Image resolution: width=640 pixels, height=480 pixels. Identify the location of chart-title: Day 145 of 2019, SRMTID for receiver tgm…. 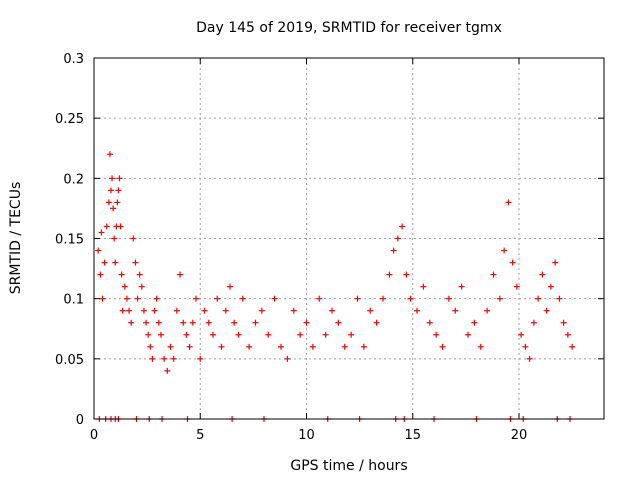
(349, 28).